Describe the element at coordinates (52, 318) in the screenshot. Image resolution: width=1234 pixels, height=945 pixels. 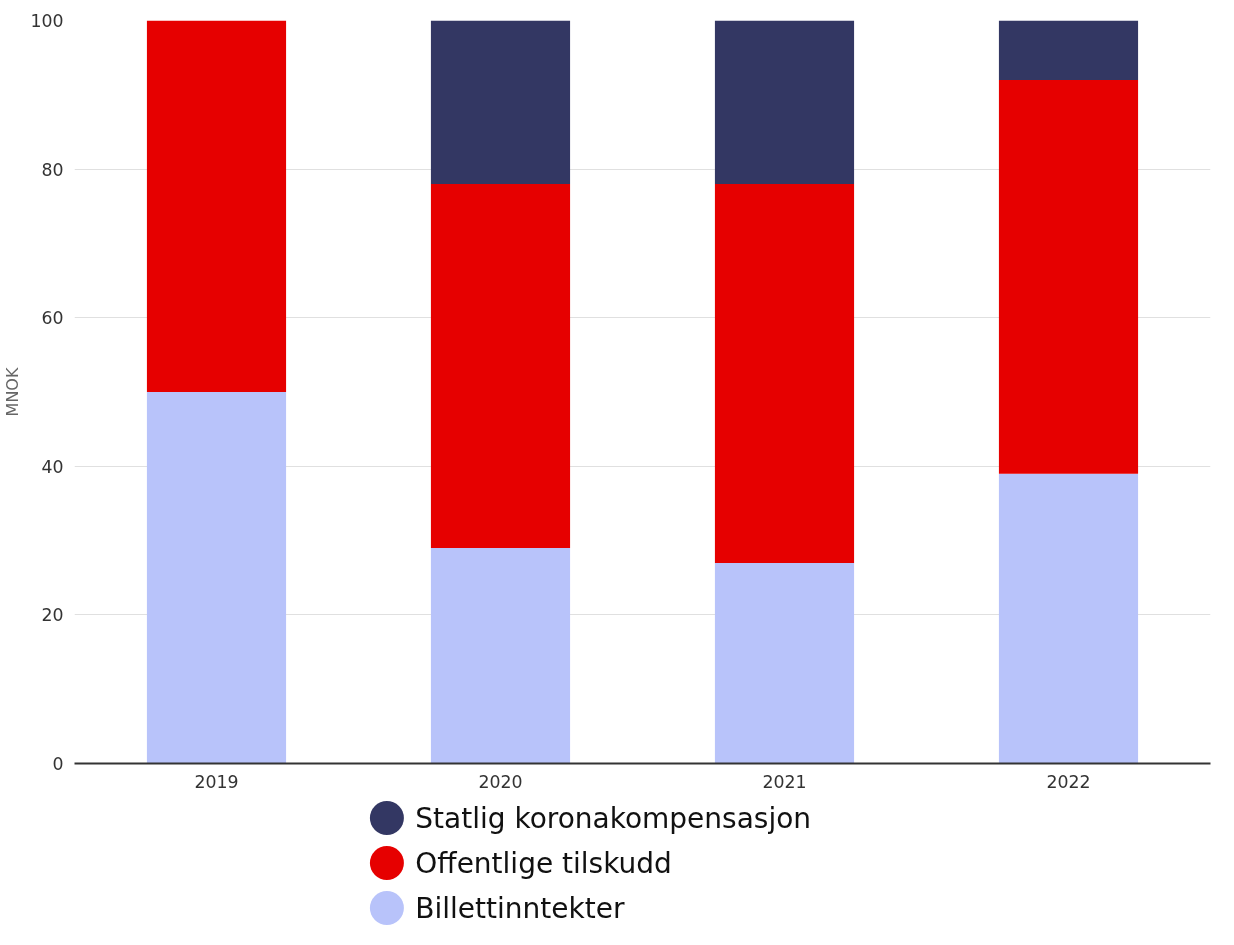
I see `y-tick-label: 60` at that location.